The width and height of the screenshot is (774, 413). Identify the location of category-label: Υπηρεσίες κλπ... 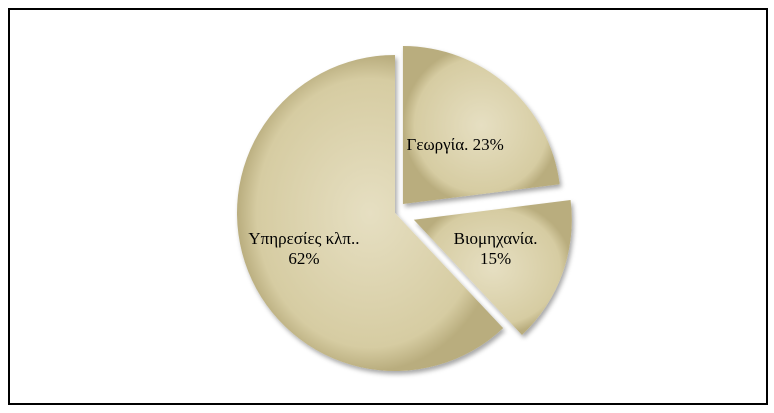
(304, 239).